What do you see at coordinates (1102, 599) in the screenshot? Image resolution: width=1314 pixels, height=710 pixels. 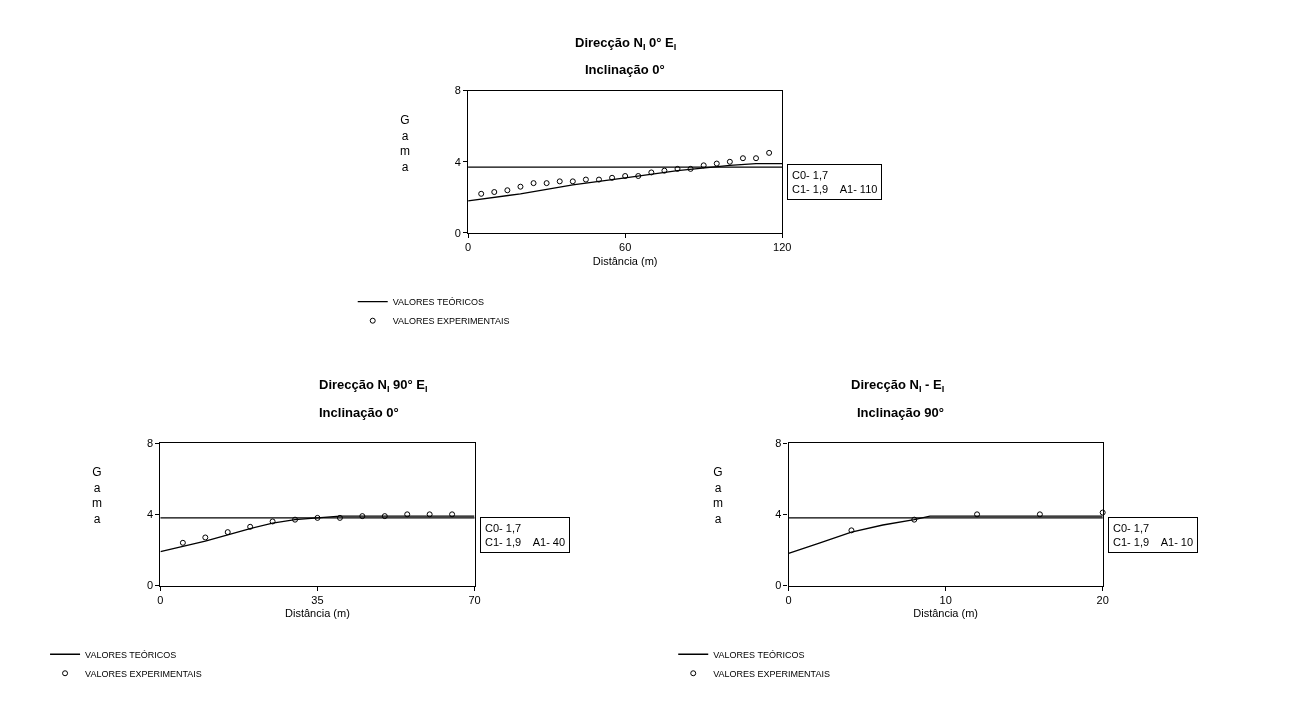 I see `x-tick-label: 20` at bounding box center [1102, 599].